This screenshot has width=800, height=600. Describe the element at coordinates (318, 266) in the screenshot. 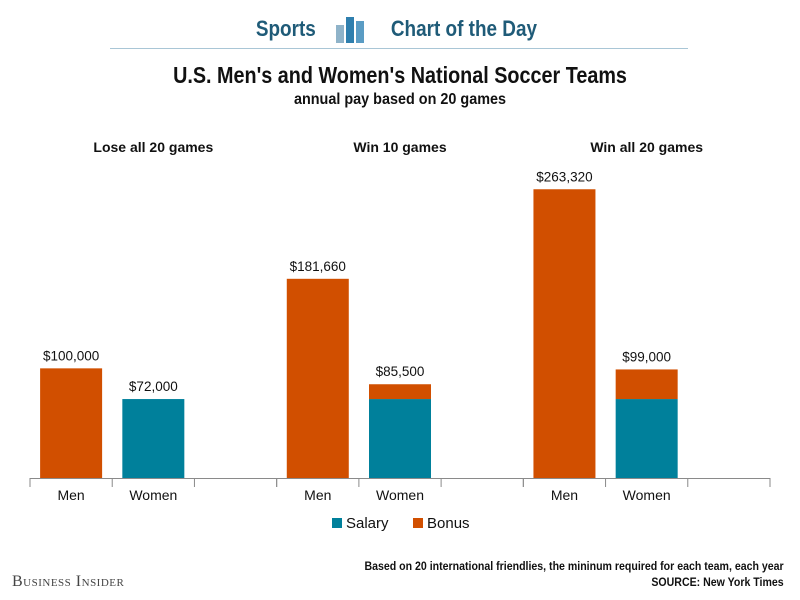

I see `bar-value-label: $181,660` at that location.